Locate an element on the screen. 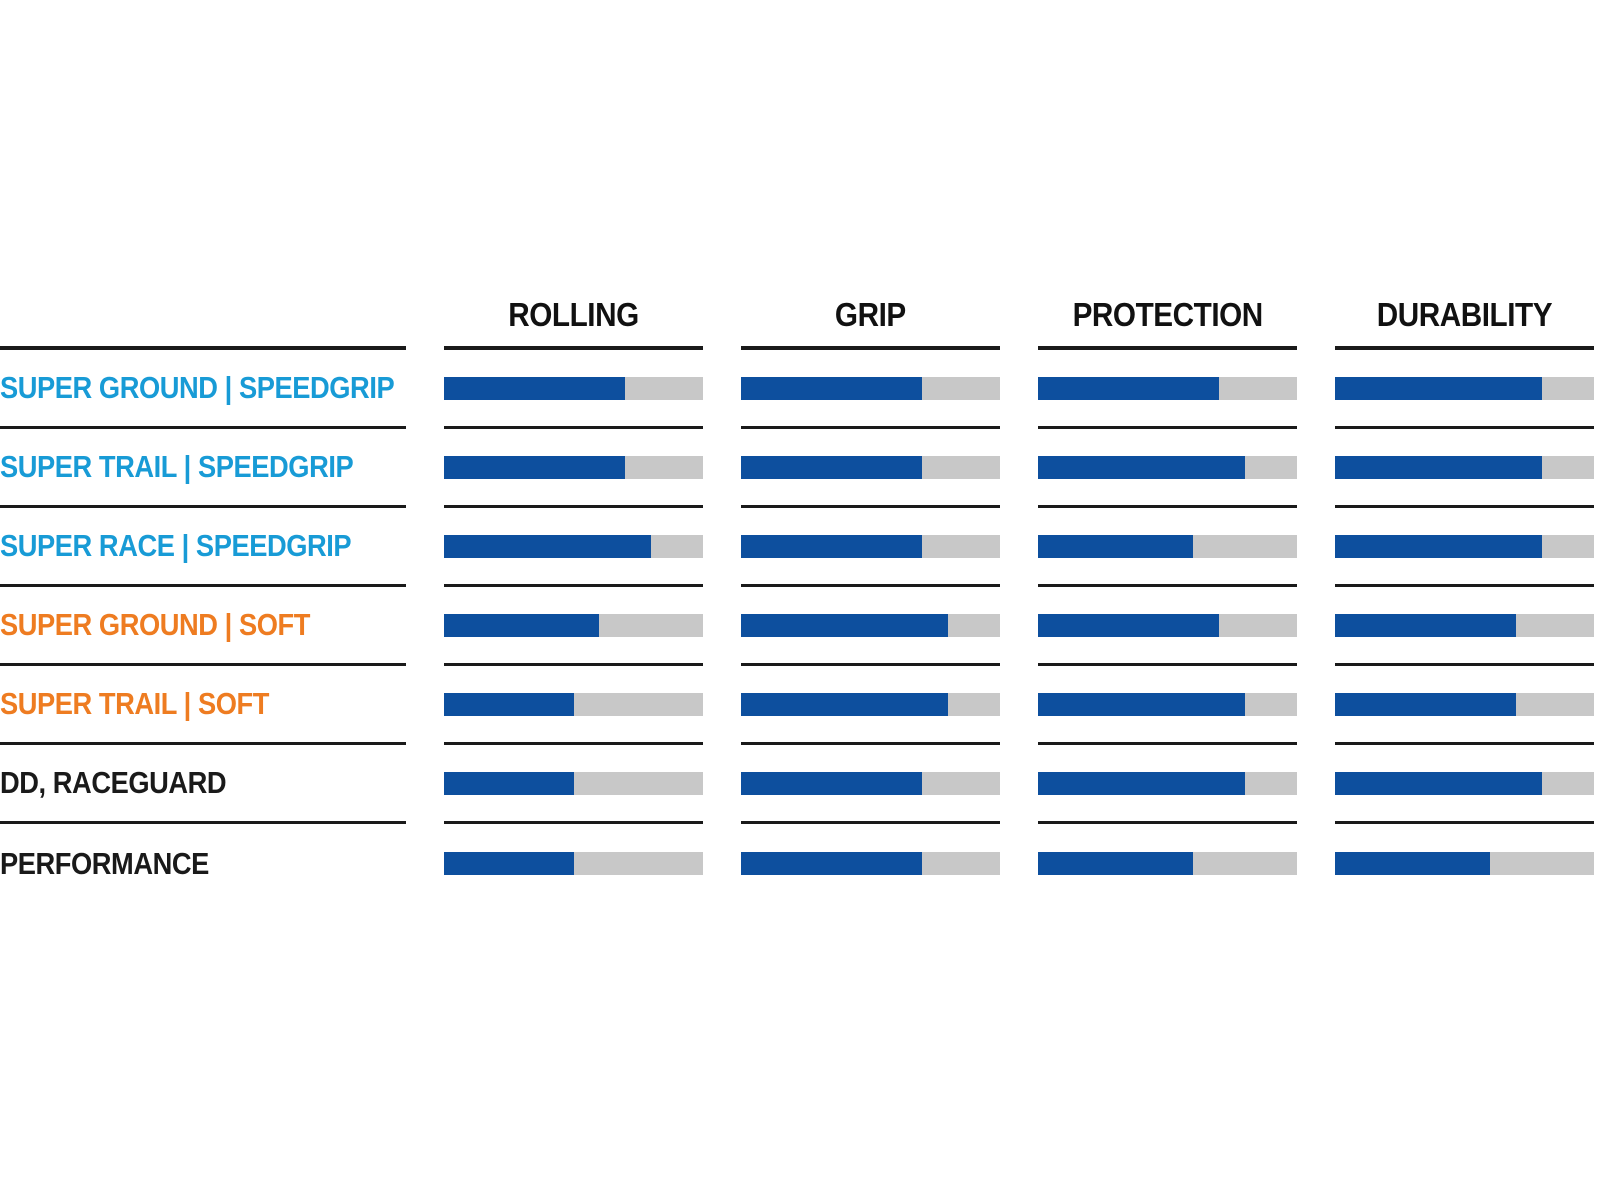 The image size is (1600, 1200). table-row: SUPER GROUND | SPEEDGRIP is located at coordinates (797, 389).